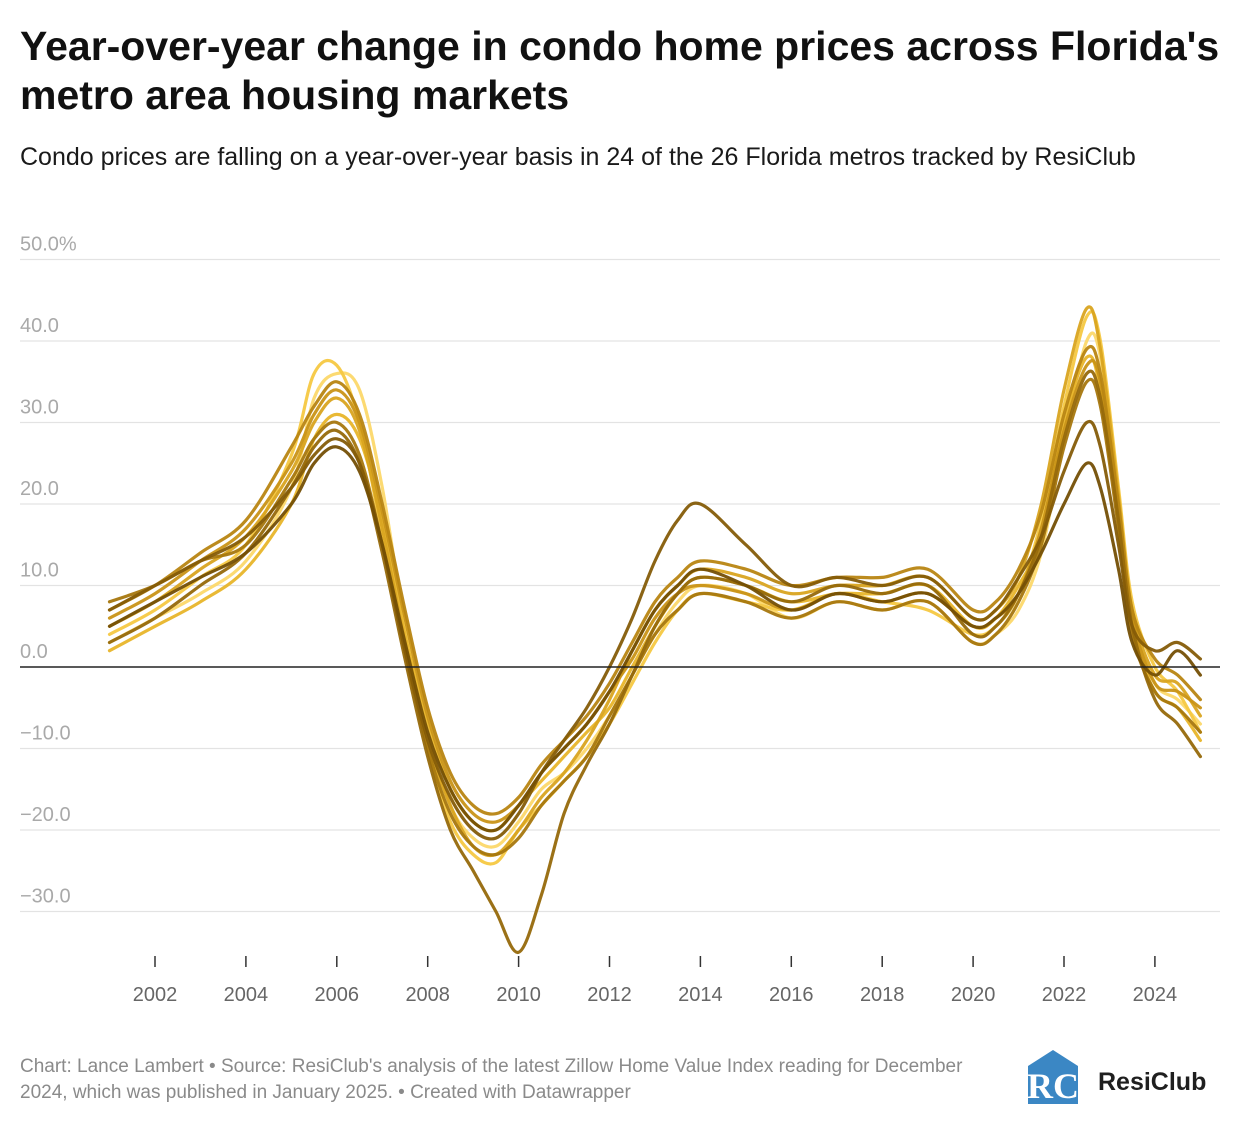  Describe the element at coordinates (246, 995) in the screenshot. I see `x-tick-label: 2004` at that location.